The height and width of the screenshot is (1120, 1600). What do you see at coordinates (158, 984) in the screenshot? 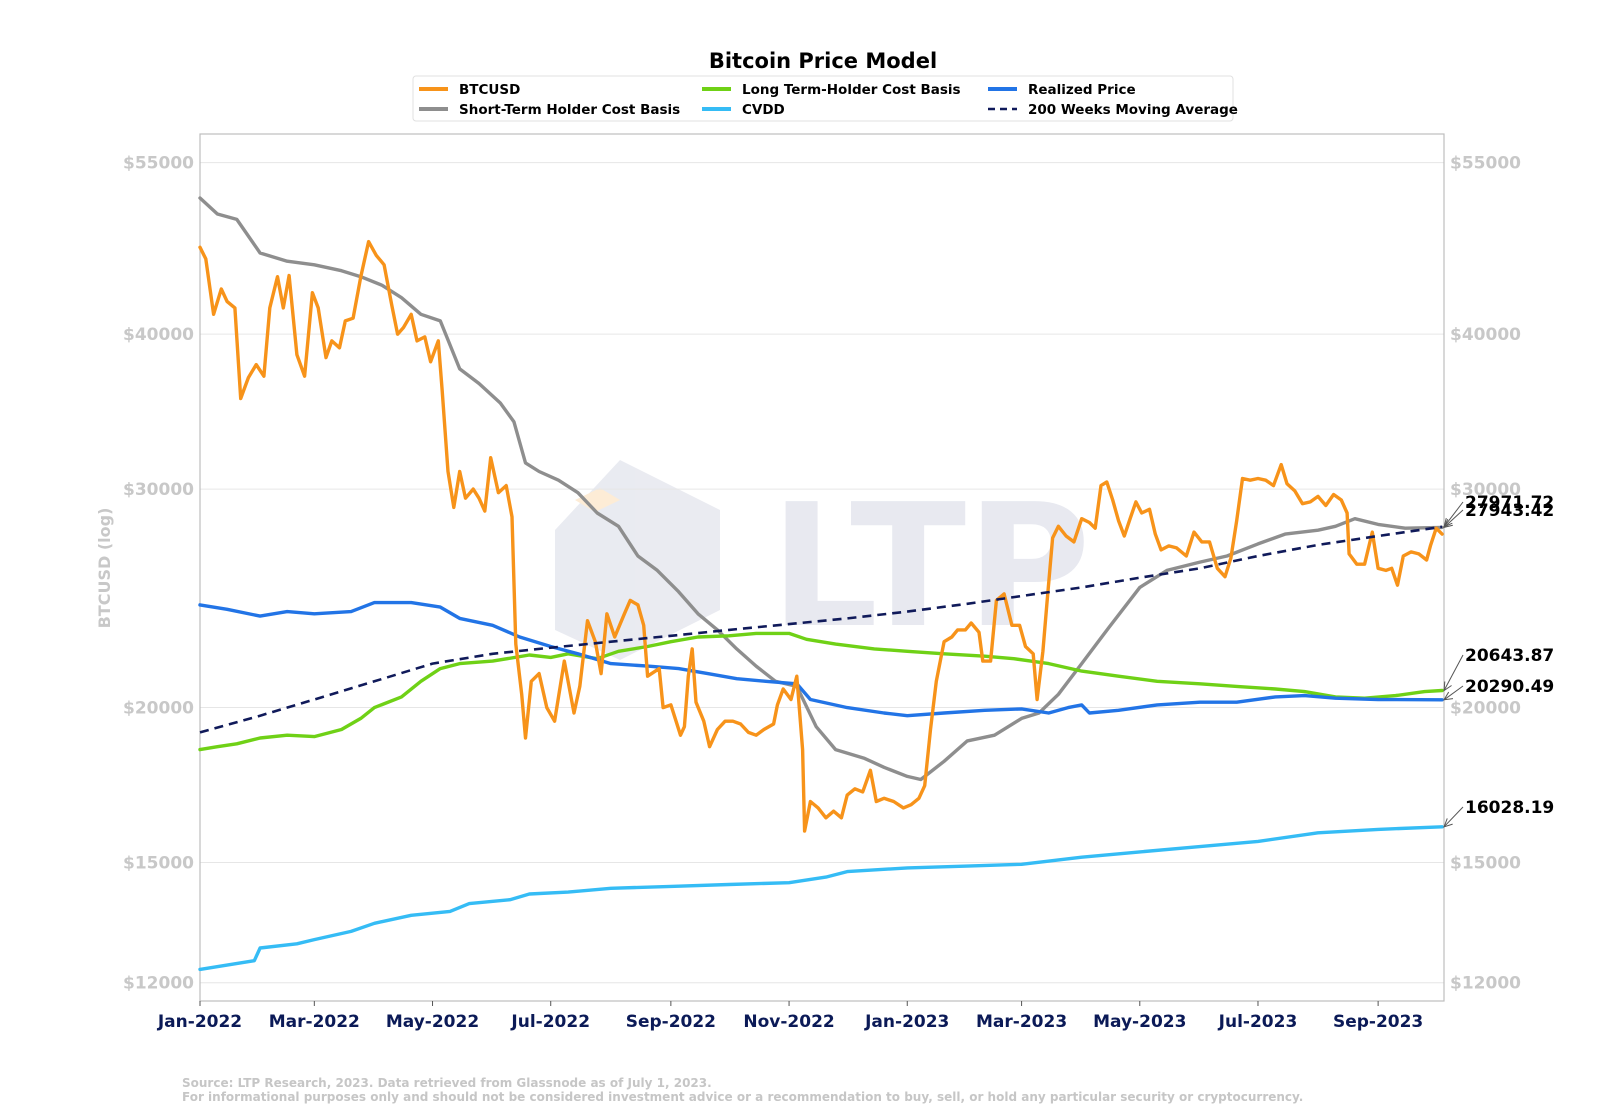
I see `y-tick-label-left: $12000` at bounding box center [158, 984].